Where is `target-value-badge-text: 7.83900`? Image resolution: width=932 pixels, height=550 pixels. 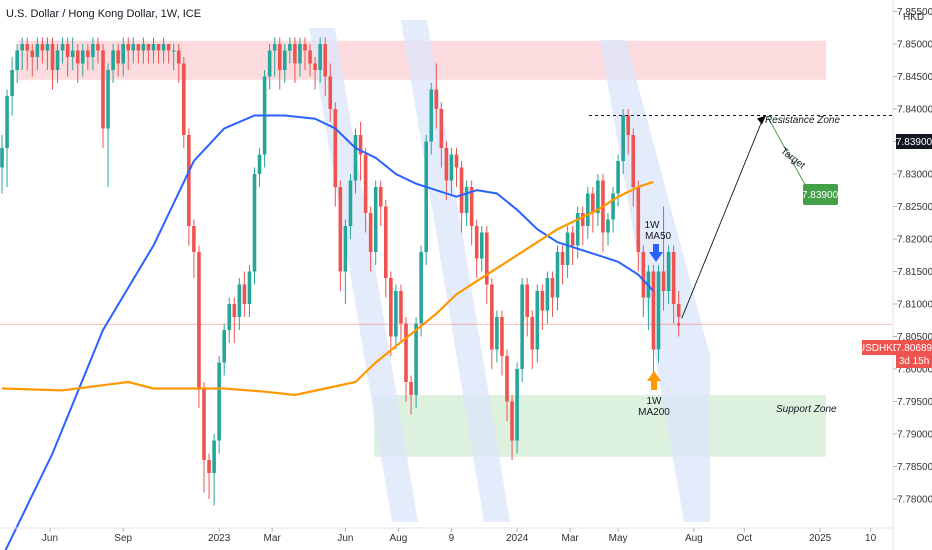 target-value-badge-text: 7.83900 is located at coordinates (820, 195).